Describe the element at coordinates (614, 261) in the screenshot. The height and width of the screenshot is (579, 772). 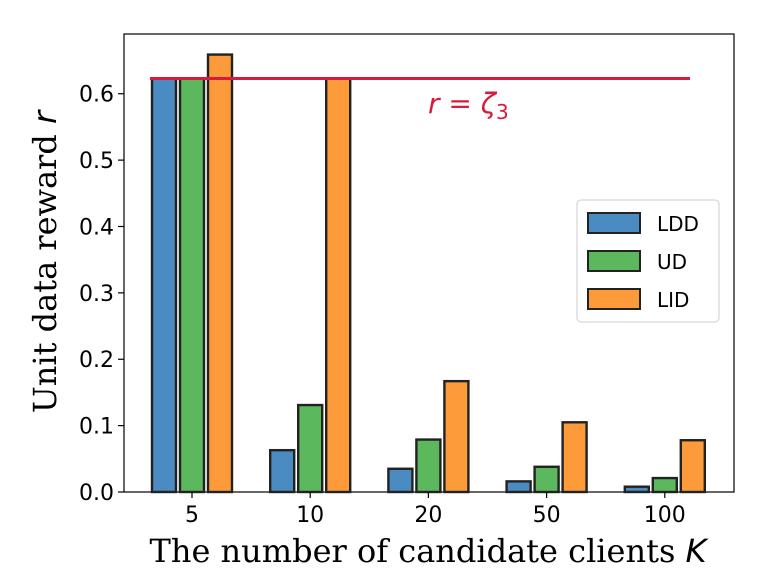
I see `legend-swatch-ud` at that location.